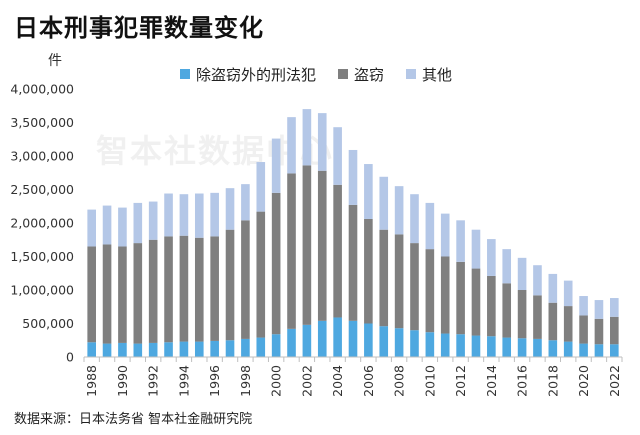  What do you see at coordinates (42, 122) in the screenshot?
I see `y-tick-label: 3,500,000` at bounding box center [42, 122].